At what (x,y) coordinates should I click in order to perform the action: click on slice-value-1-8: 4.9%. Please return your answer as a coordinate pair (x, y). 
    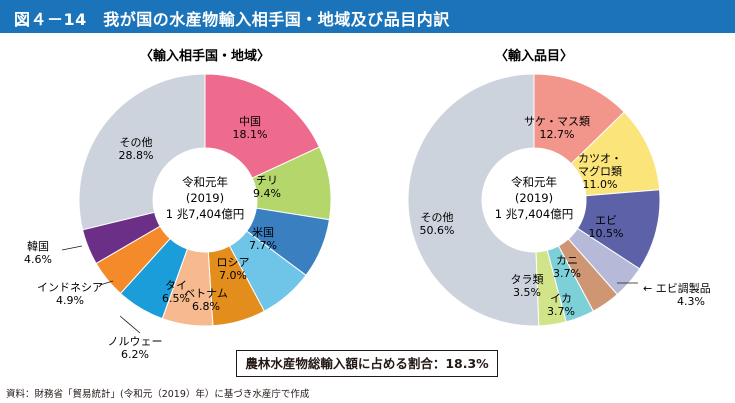
    Looking at the image, I should click on (70, 300).